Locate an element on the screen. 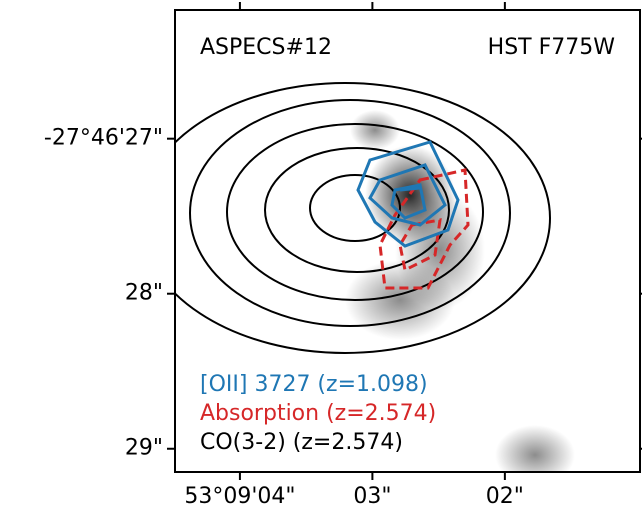 The height and width of the screenshot is (520, 642). annotation: HST F775W is located at coordinates (552, 47).